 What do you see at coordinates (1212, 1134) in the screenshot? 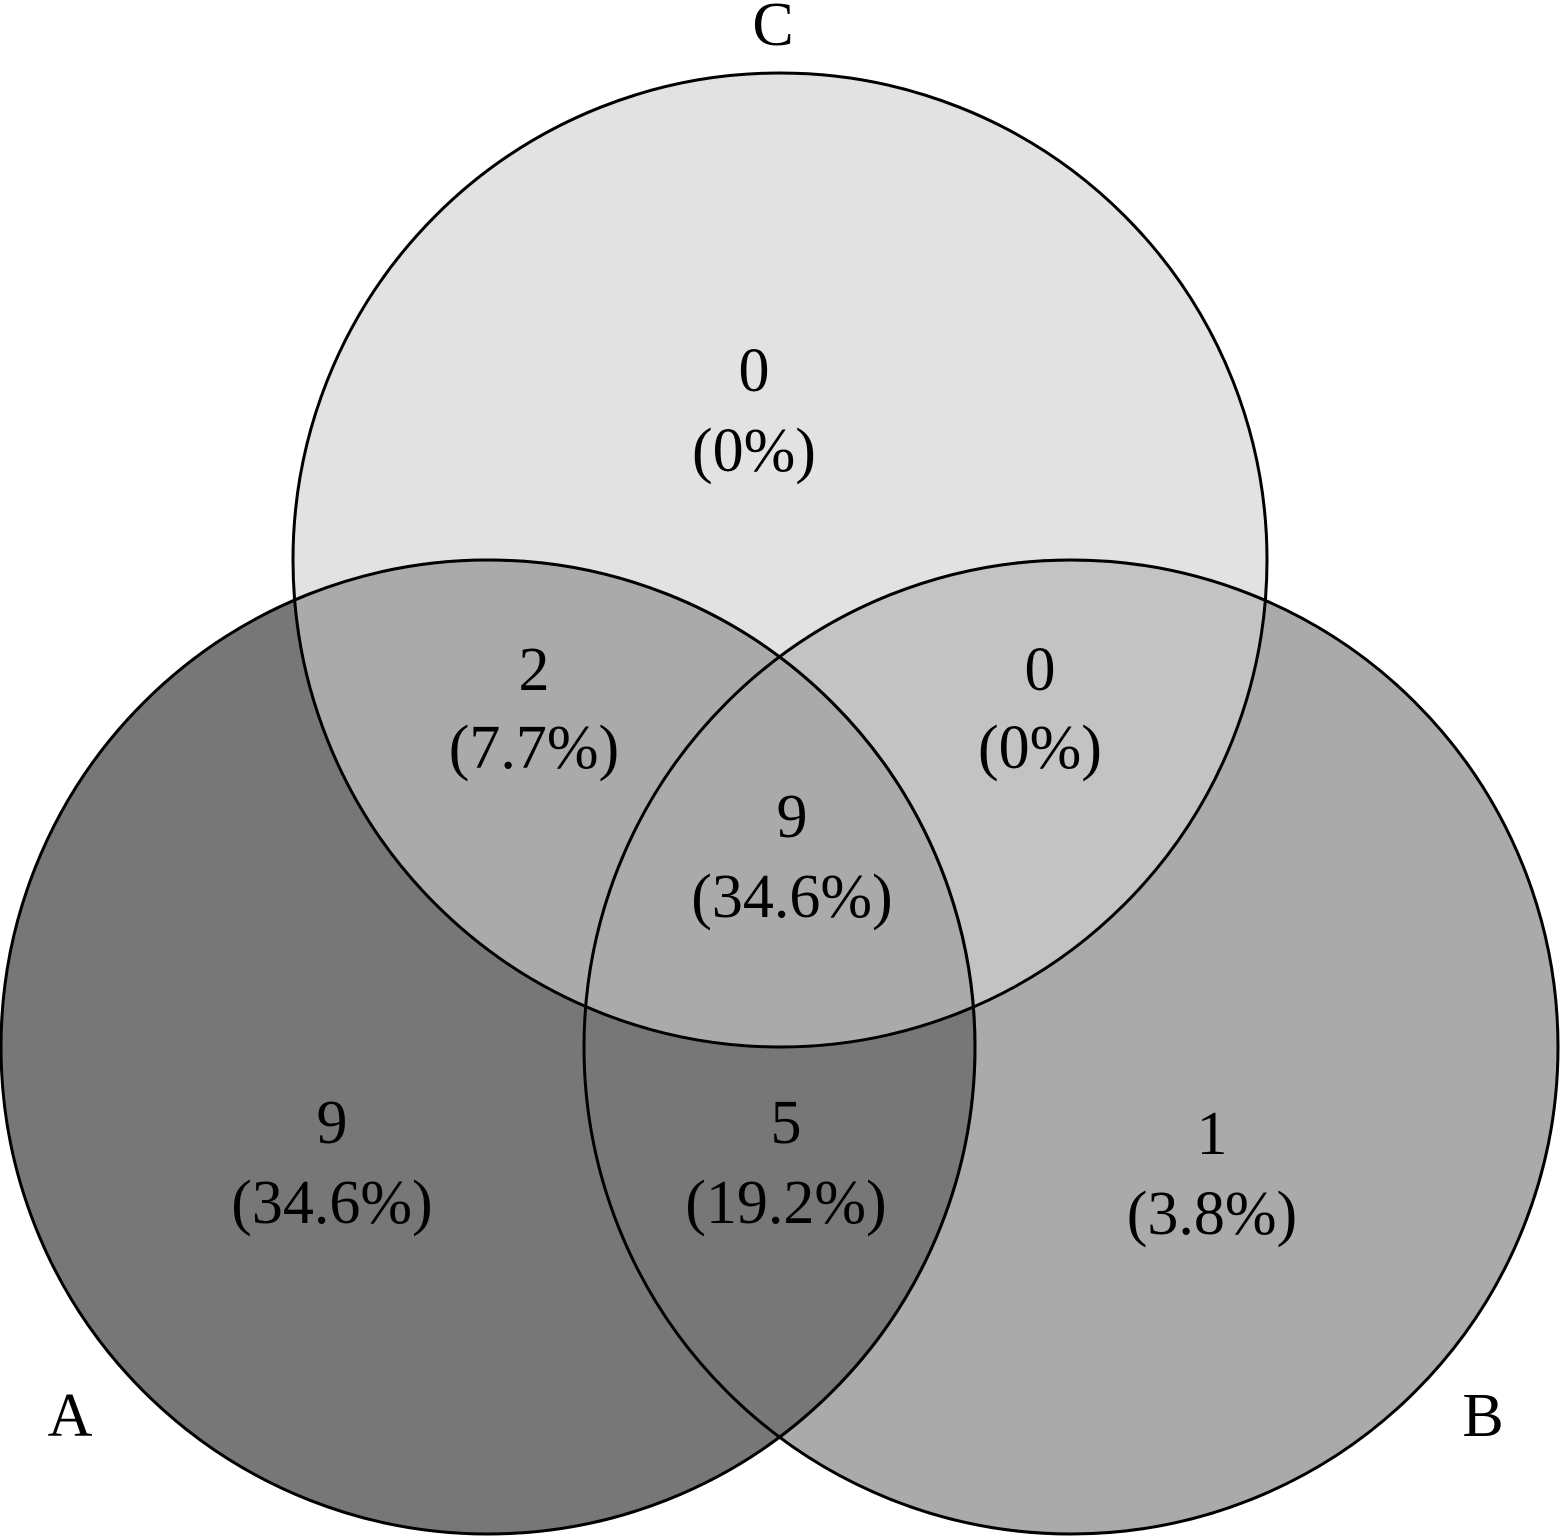
I see `region-count: 1` at bounding box center [1212, 1134].